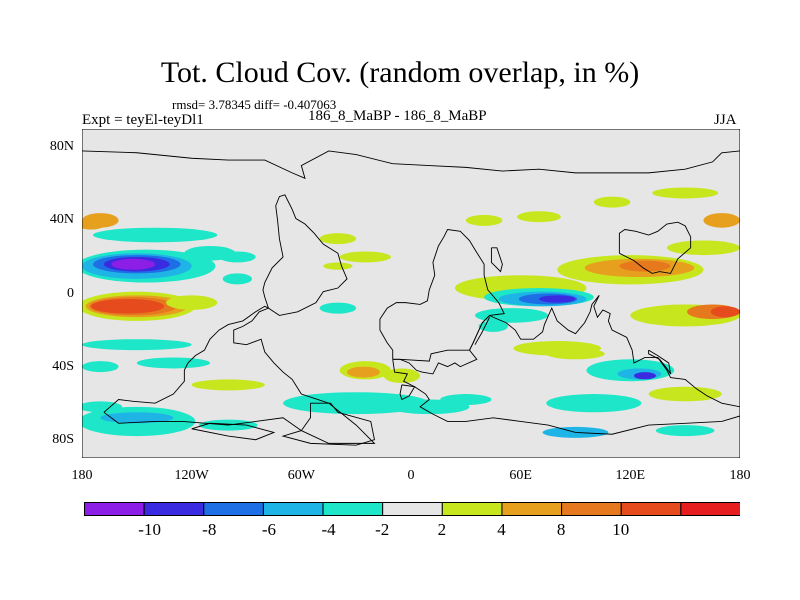 The width and height of the screenshot is (800, 600). What do you see at coordinates (61, 147) in the screenshot?
I see `y-tick-label: 80N` at bounding box center [61, 147].